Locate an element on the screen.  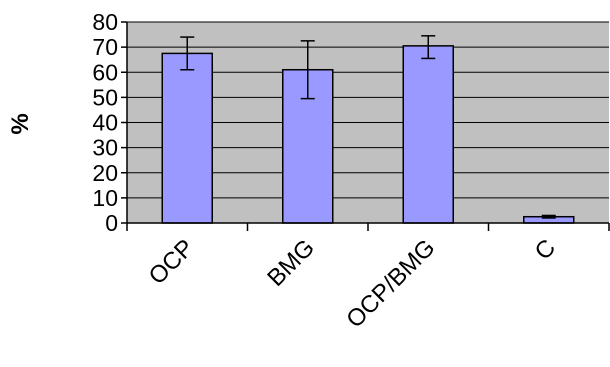
category-label: OCP/BMG is located at coordinates (390, 283).